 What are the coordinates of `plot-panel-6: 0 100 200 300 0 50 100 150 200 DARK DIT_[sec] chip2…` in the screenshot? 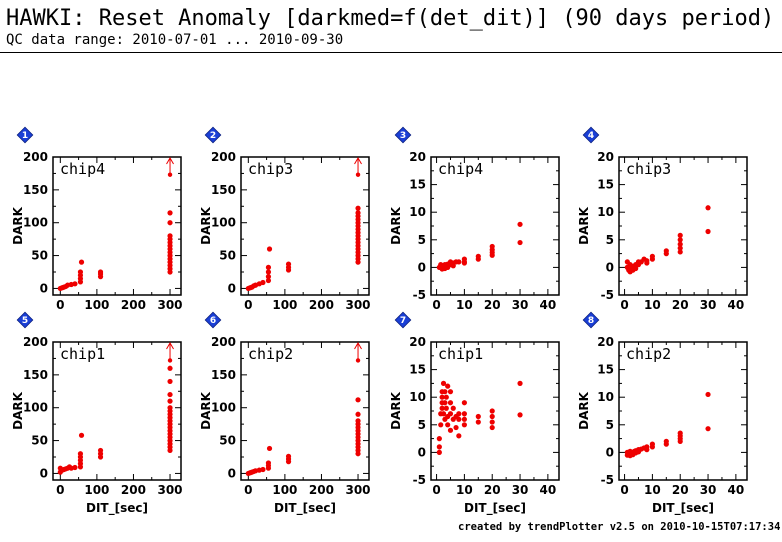 It's located at (285, 413).